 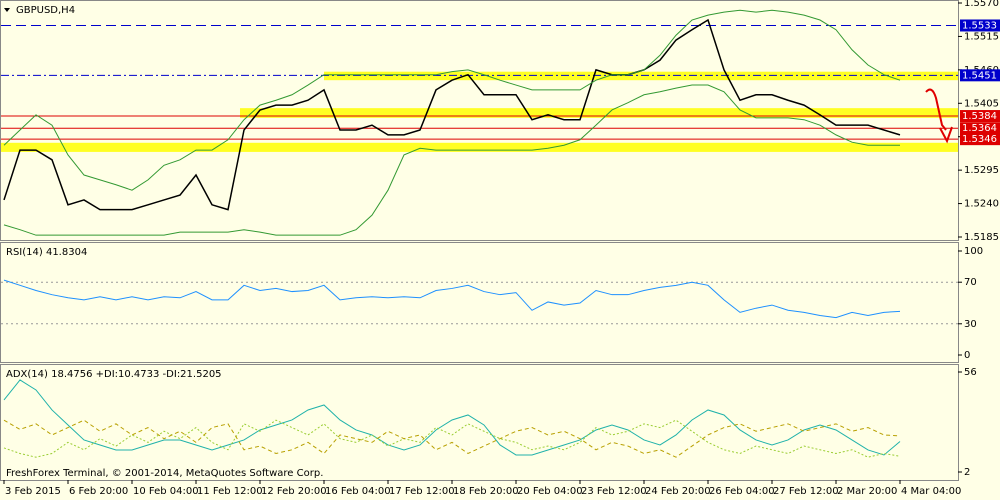 I want to click on level-label: 1.5364, so click(x=979, y=128).